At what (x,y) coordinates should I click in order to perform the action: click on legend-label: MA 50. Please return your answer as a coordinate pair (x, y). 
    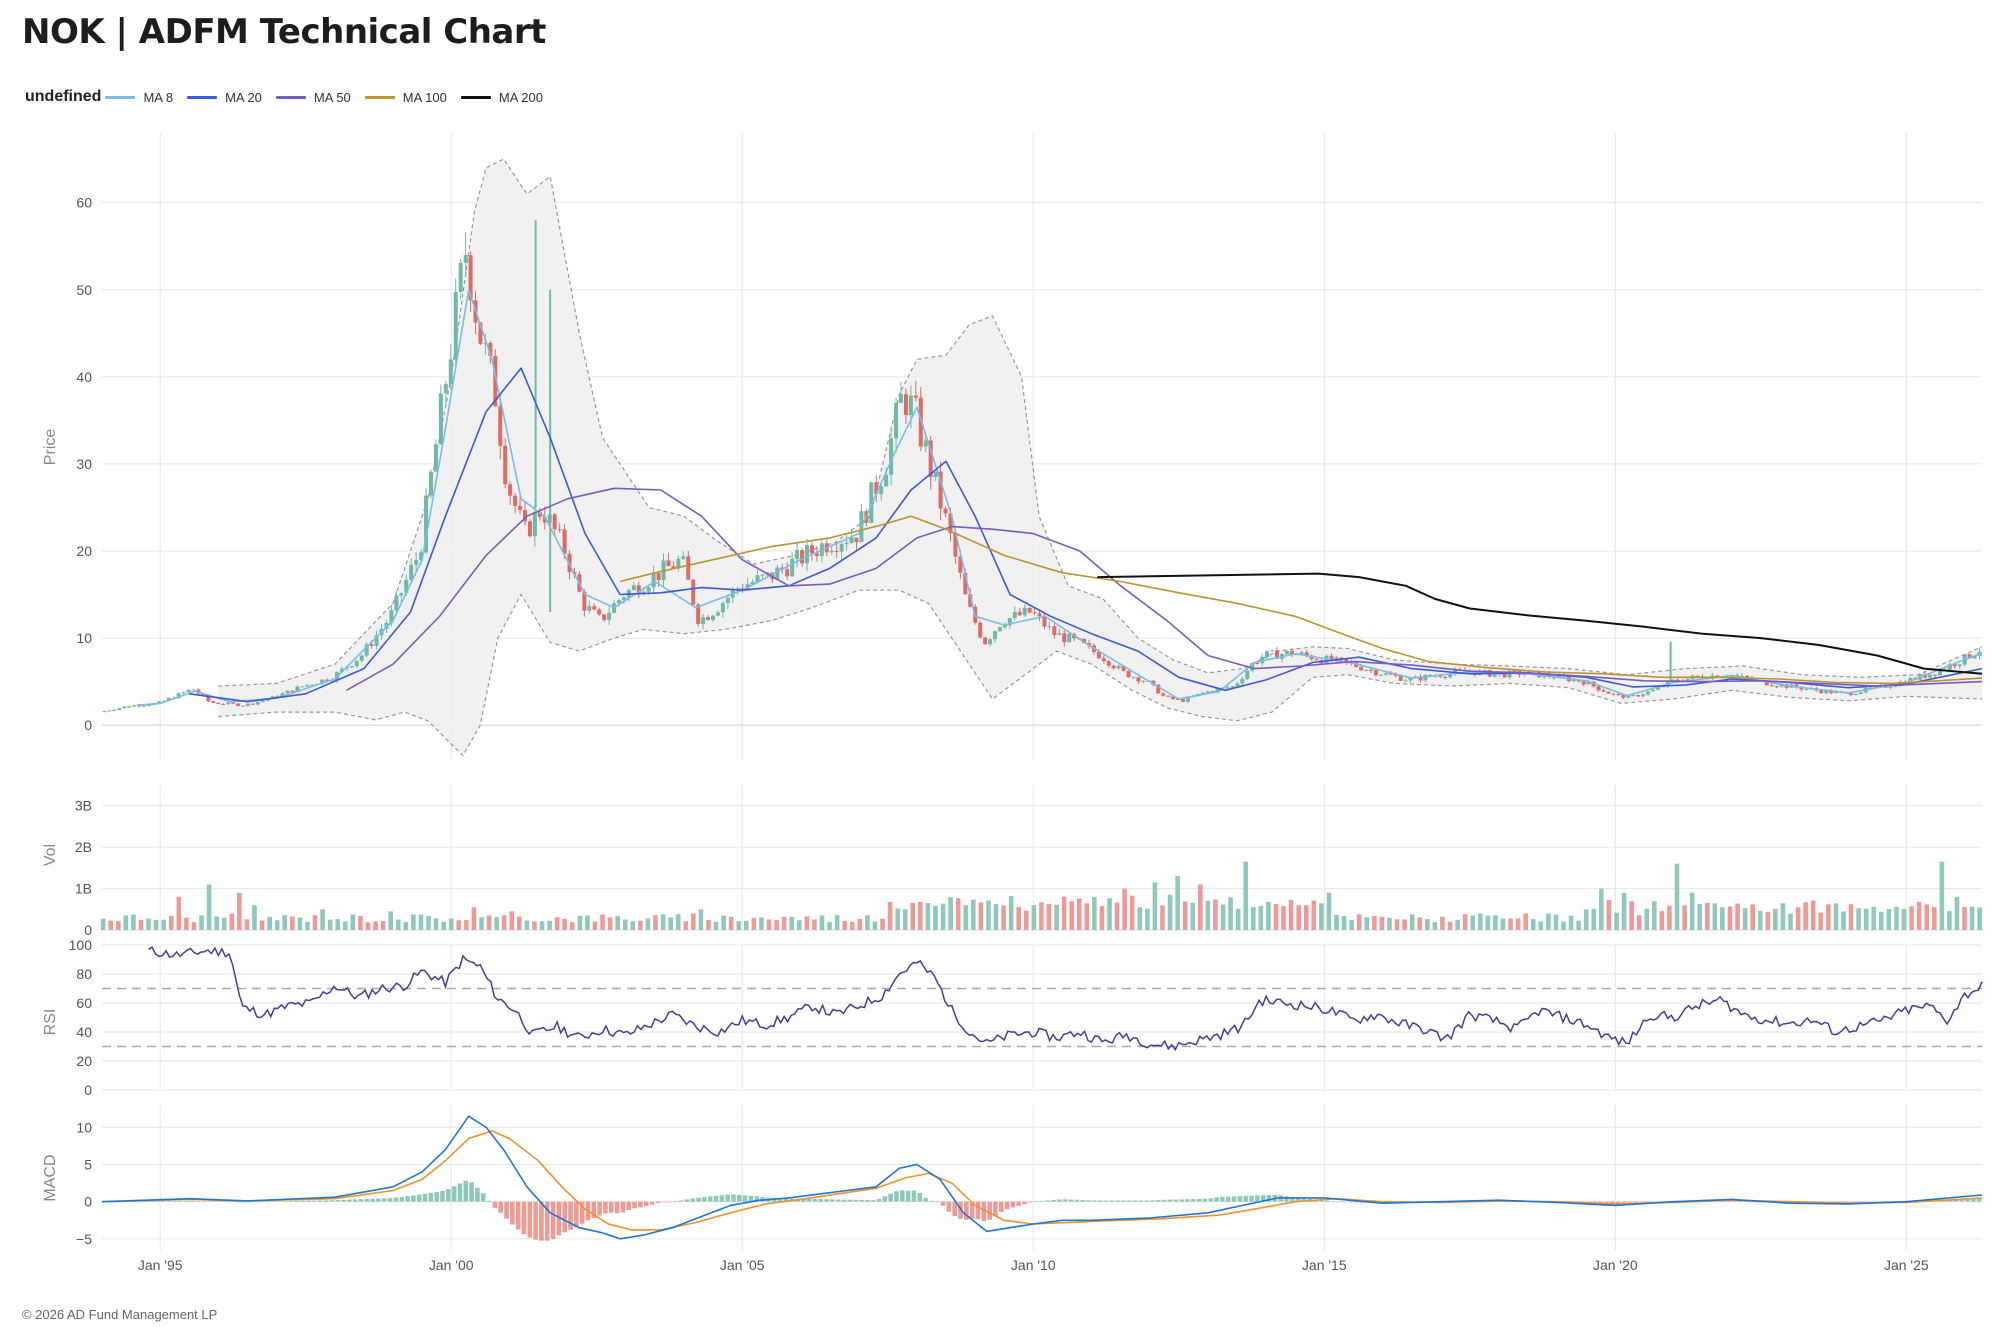
    Looking at the image, I should click on (332, 97).